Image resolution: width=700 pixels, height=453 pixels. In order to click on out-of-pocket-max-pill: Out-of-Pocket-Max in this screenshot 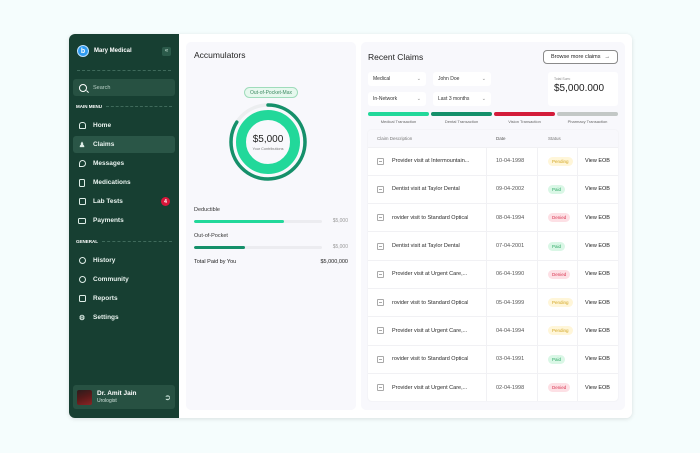, I will do `click(271, 92)`.